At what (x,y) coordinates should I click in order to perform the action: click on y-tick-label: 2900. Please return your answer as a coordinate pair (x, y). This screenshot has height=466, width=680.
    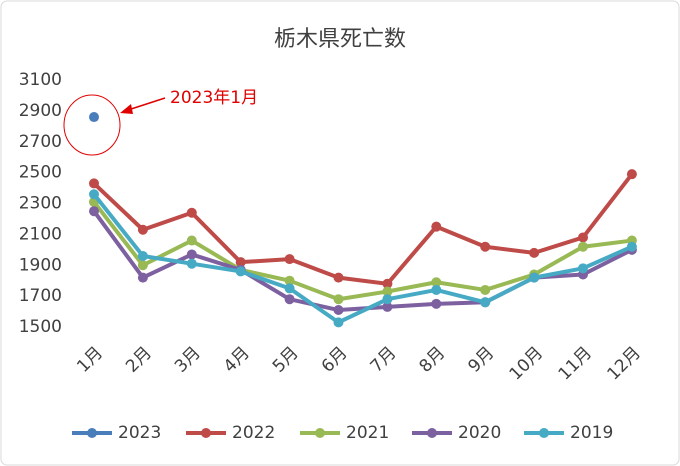
    Looking at the image, I should click on (40, 111).